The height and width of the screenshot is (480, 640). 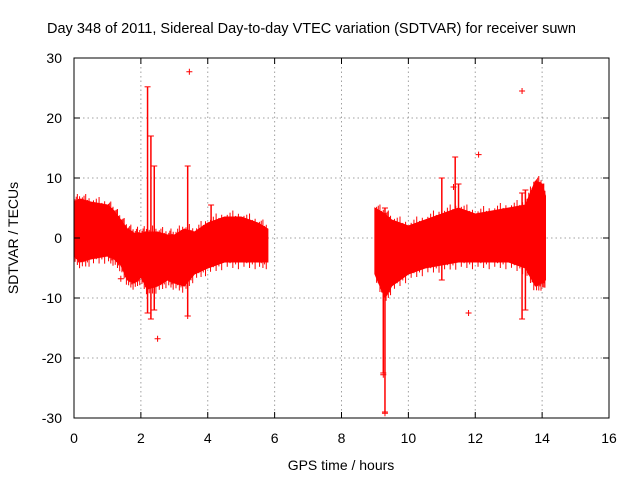 What do you see at coordinates (475, 438) in the screenshot?
I see `x-tick-label: 12` at bounding box center [475, 438].